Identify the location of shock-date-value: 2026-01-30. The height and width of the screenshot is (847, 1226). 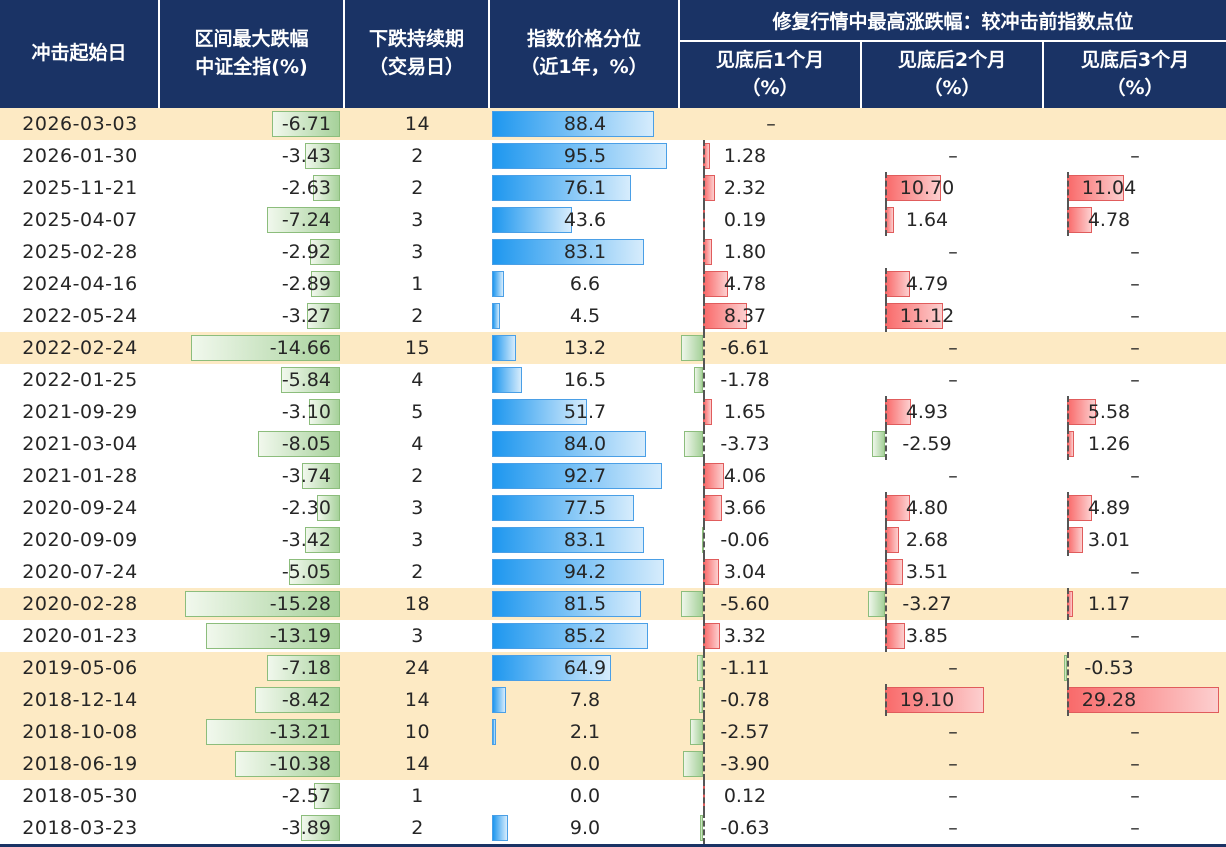
(80, 156).